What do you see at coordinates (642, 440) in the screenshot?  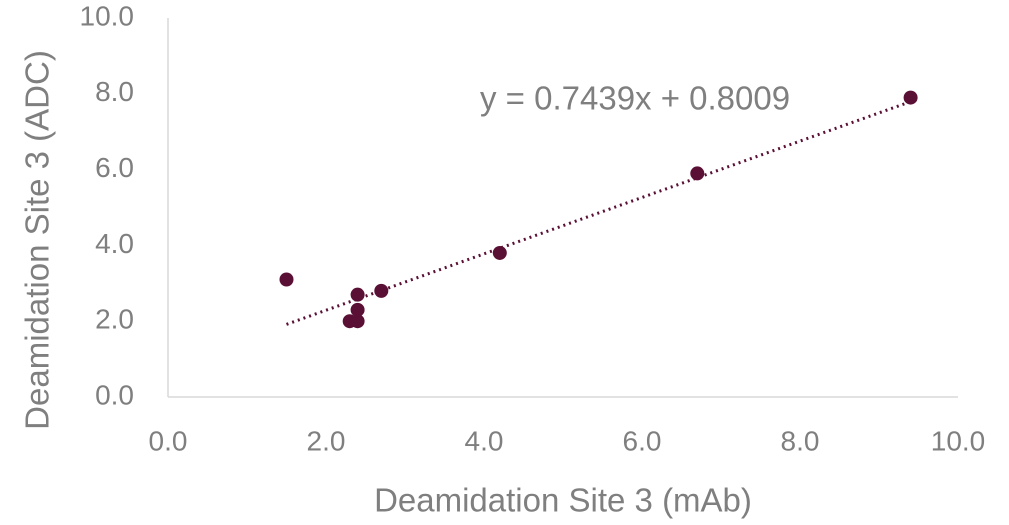 I see `x-tick-label: 6.0` at bounding box center [642, 440].